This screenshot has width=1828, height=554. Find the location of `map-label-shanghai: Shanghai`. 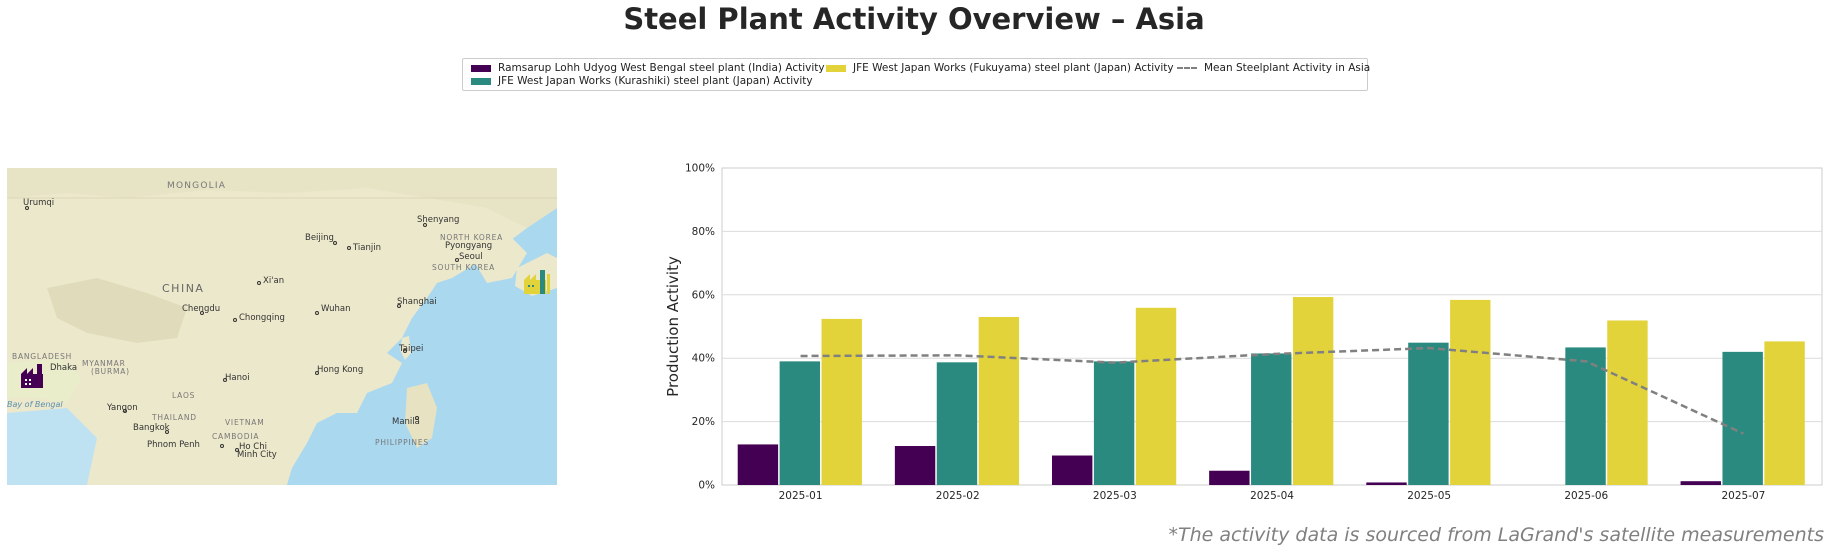

map-label-shanghai: Shanghai is located at coordinates (417, 302).